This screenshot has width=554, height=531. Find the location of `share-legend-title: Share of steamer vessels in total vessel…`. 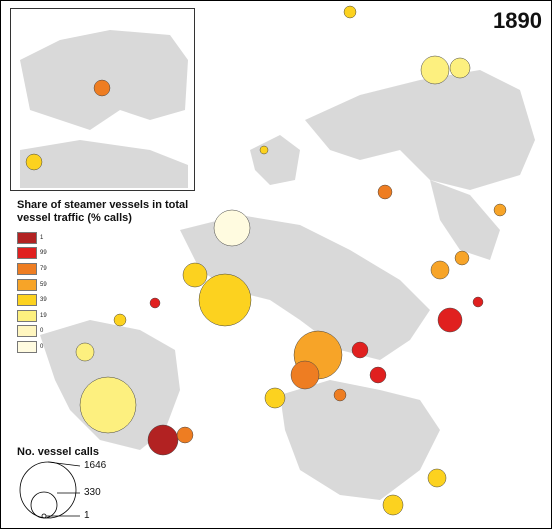

share-legend-title: Share of steamer vessels in total vessel… is located at coordinates (103, 211).